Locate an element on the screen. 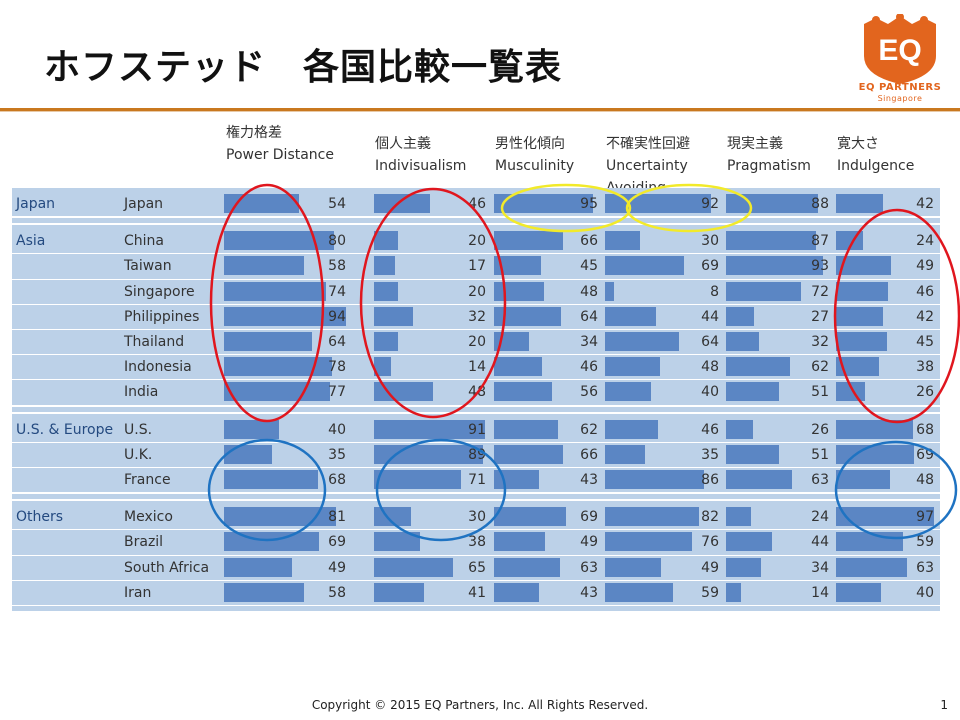 Image resolution: width=960 pixels, height=720 pixels. country-name: Indonesia is located at coordinates (158, 367).